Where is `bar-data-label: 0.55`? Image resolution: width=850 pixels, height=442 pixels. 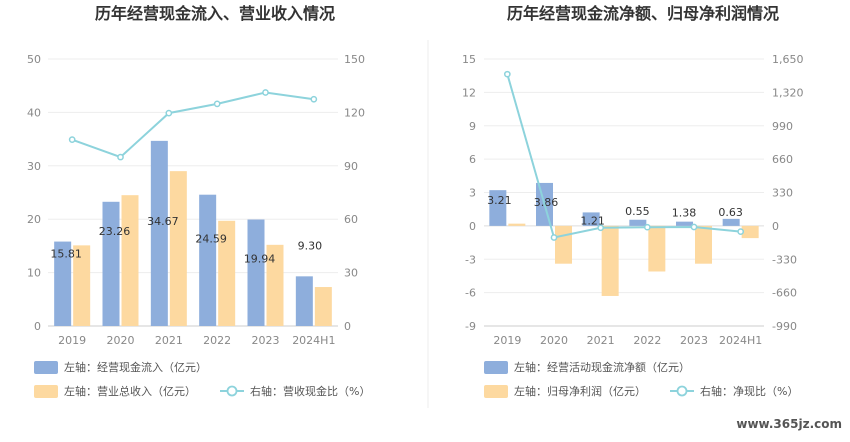 bar-data-label: 0.55 is located at coordinates (637, 211).